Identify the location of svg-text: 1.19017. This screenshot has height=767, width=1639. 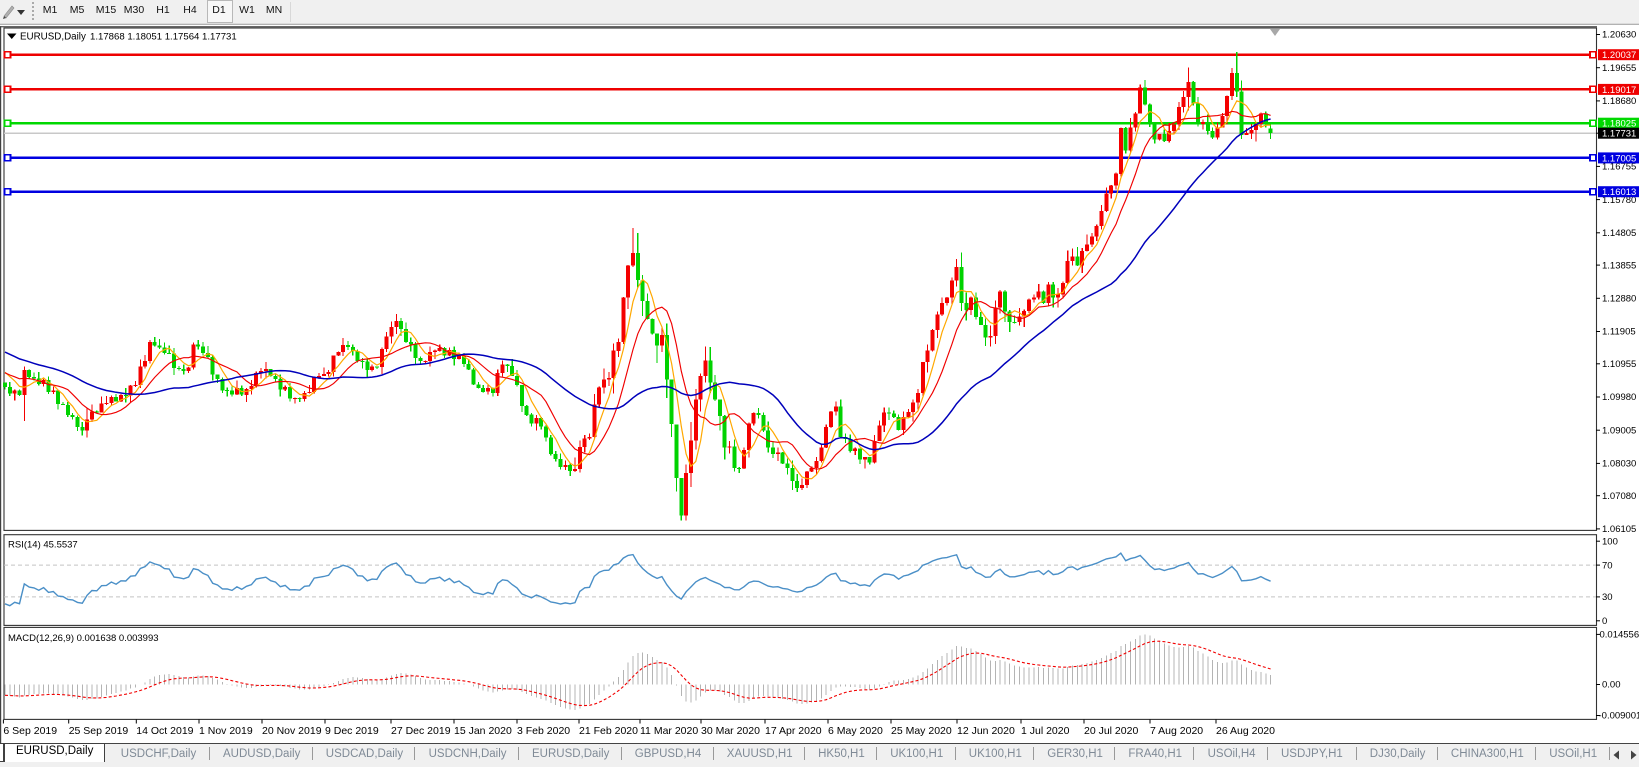
(1619, 90).